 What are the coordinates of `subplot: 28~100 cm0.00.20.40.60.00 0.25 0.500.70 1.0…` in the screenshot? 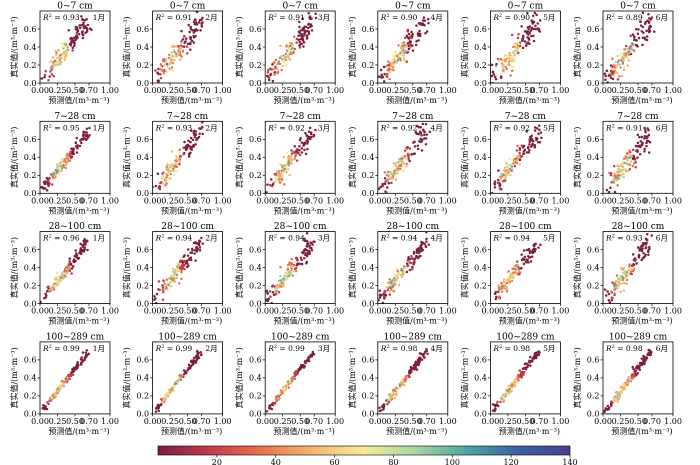 It's located at (177, 274).